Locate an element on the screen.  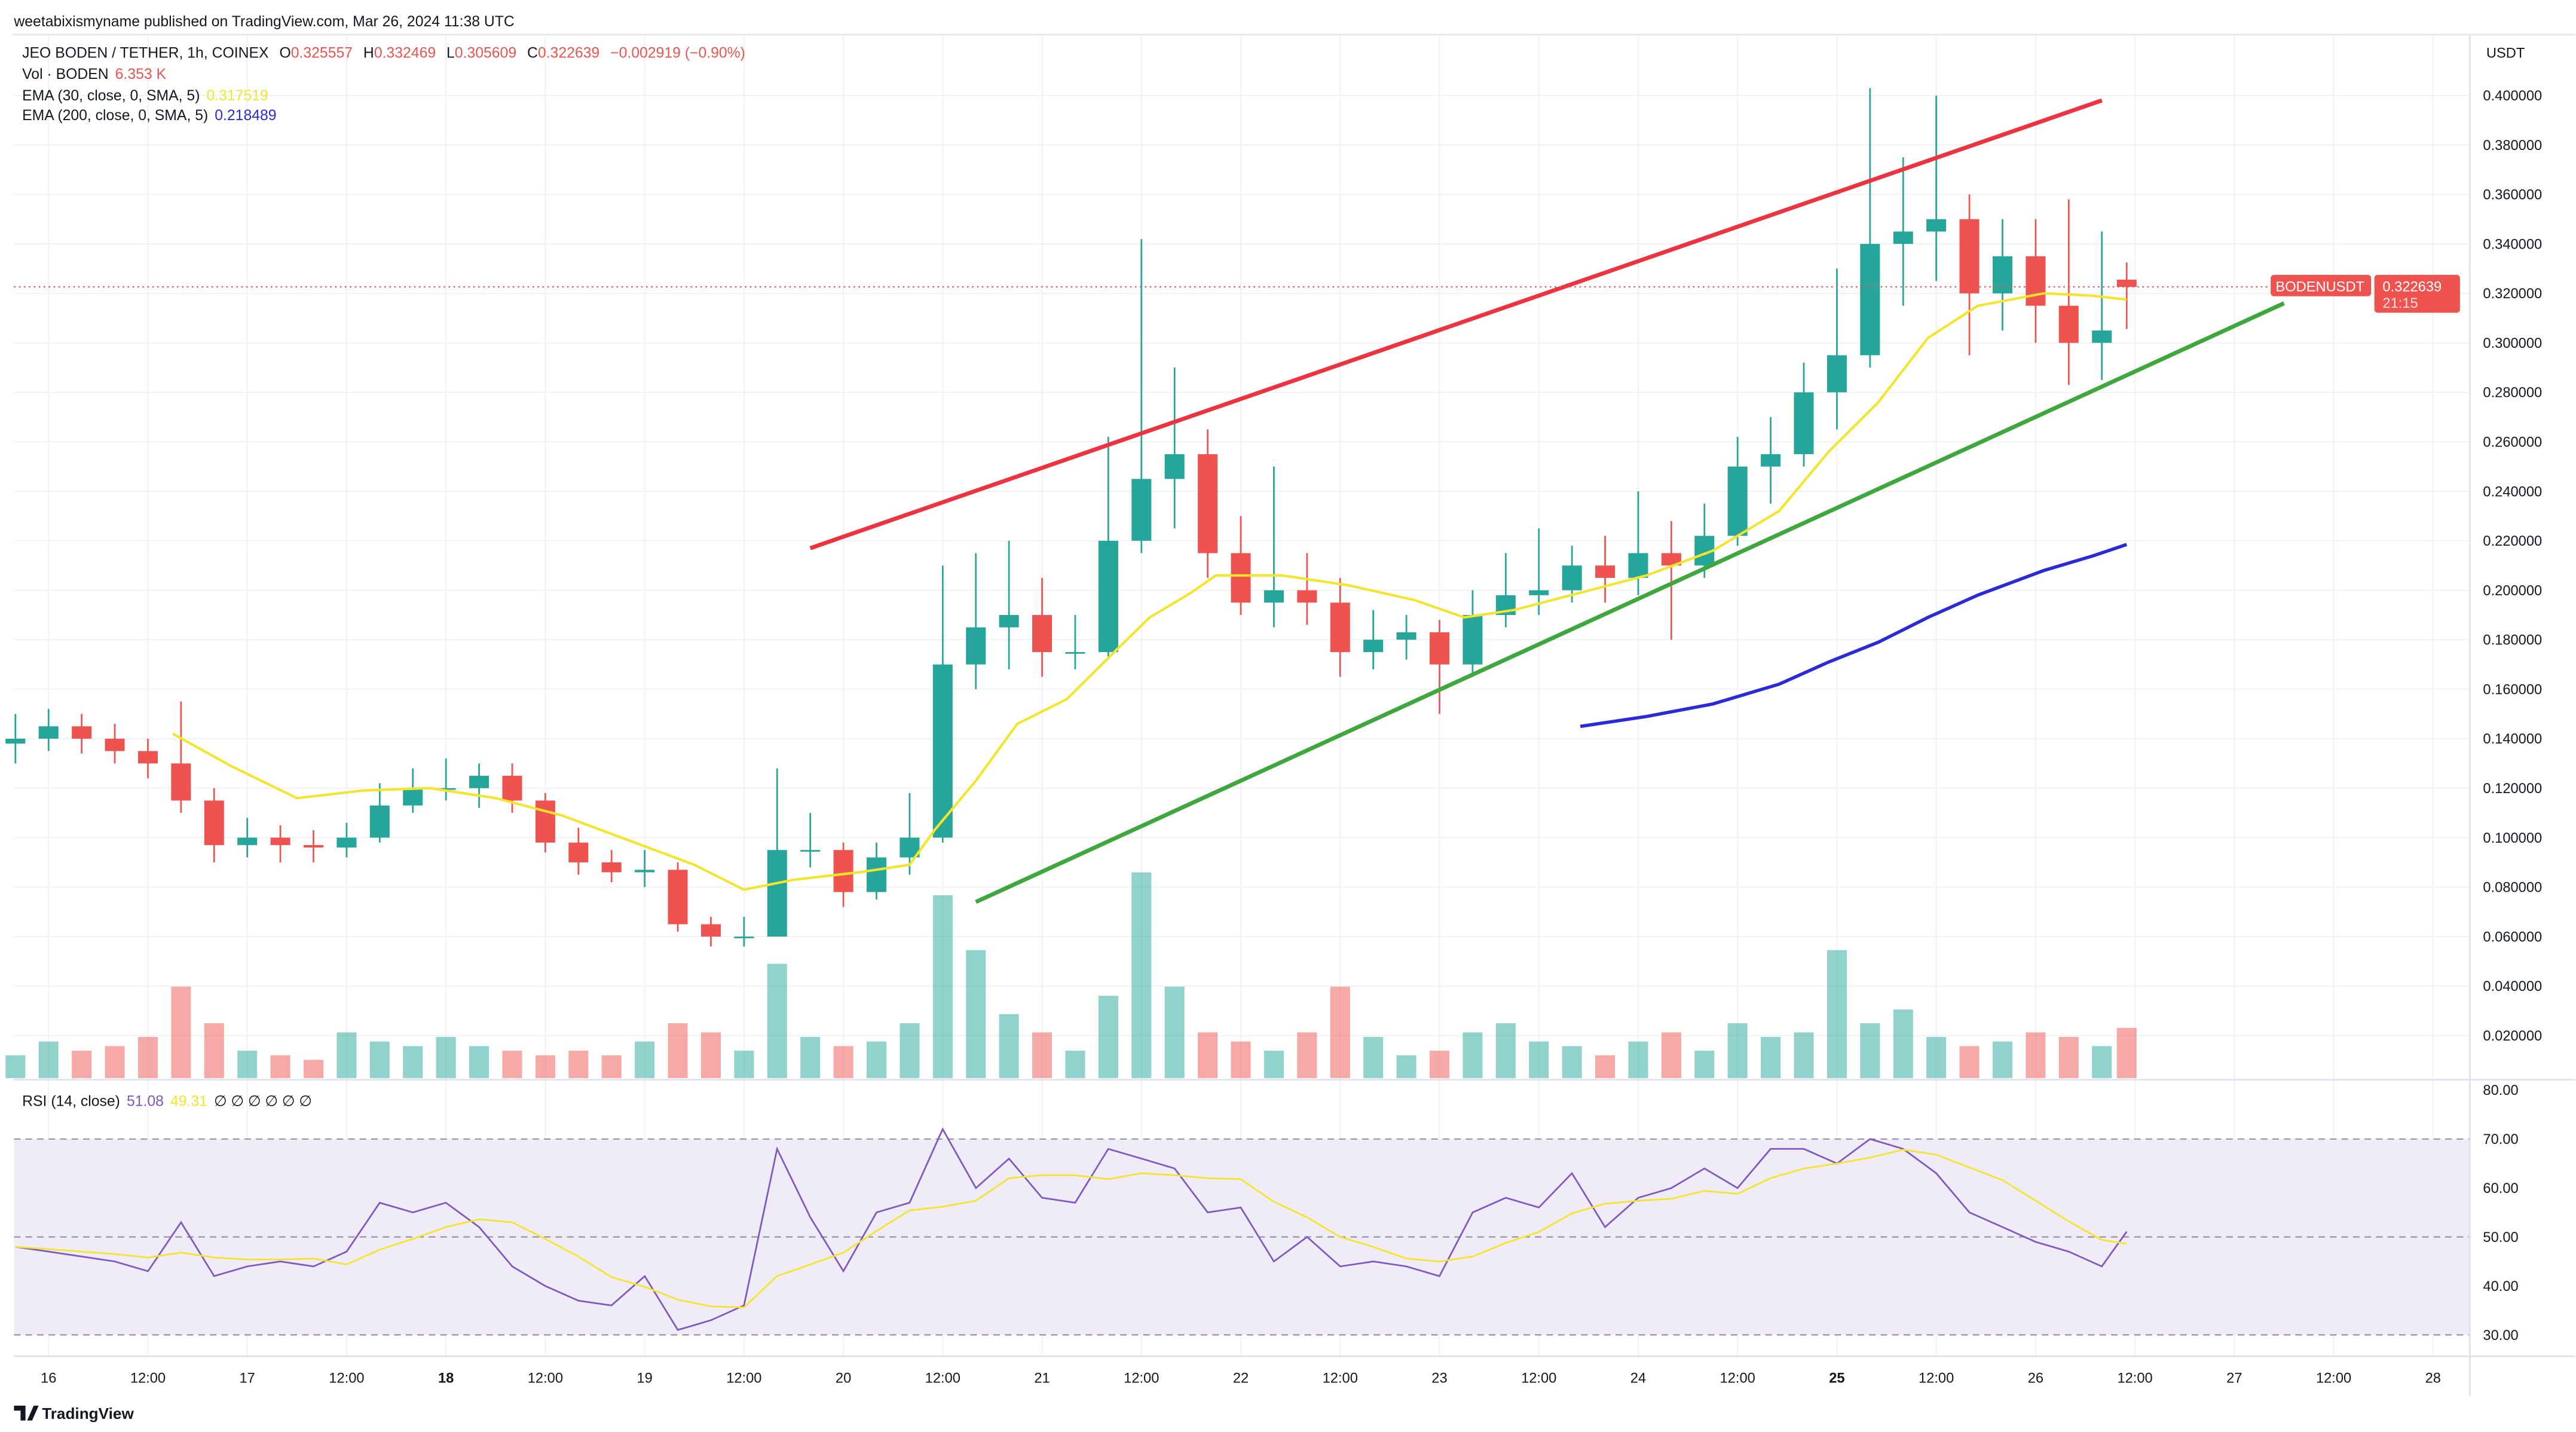
symbol-title: JEO BODEN / TETHER, 1h, COINEX is located at coordinates (145, 53).